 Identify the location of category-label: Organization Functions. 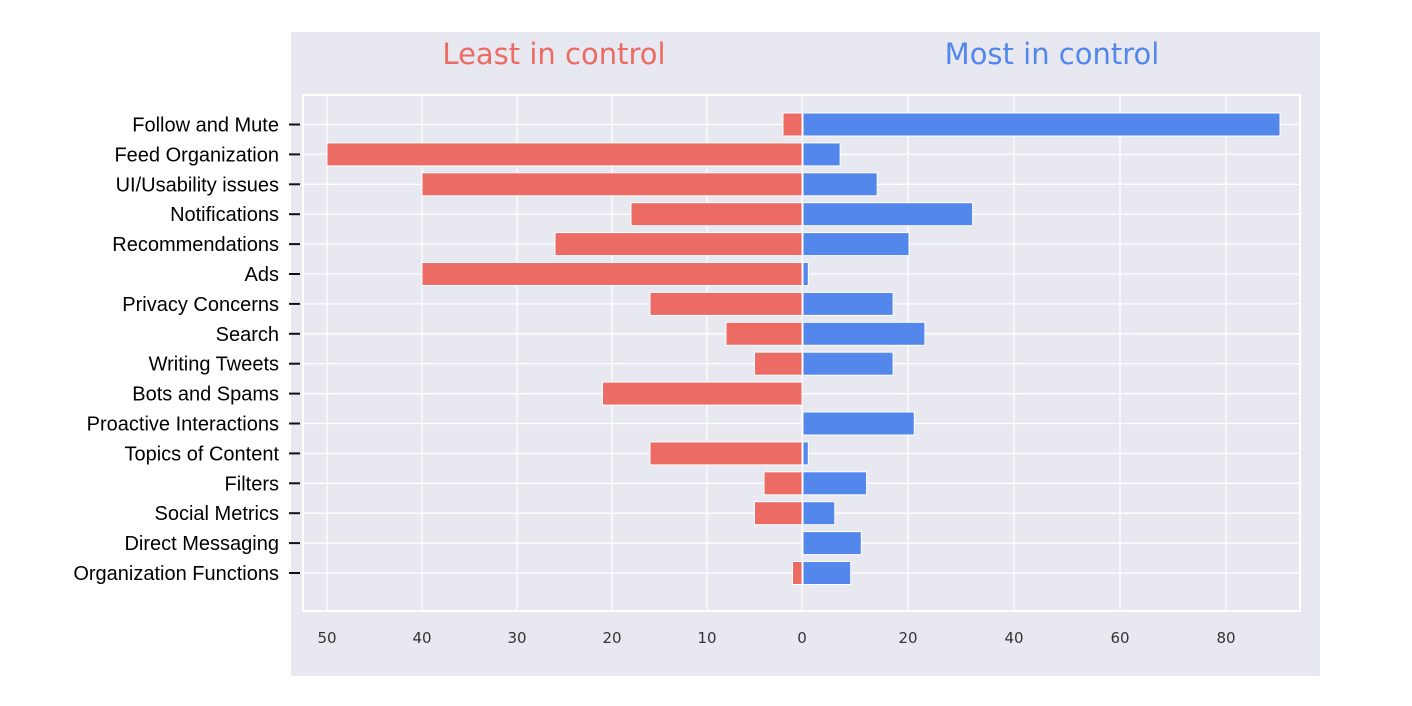
(176, 574).